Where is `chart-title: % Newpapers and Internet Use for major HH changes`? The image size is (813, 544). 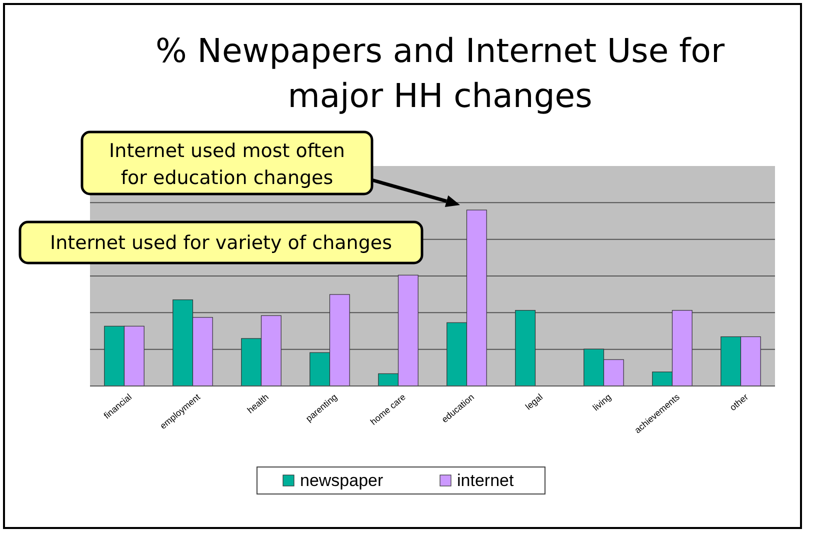 chart-title: % Newpapers and Internet Use for major HH changes is located at coordinates (440, 73).